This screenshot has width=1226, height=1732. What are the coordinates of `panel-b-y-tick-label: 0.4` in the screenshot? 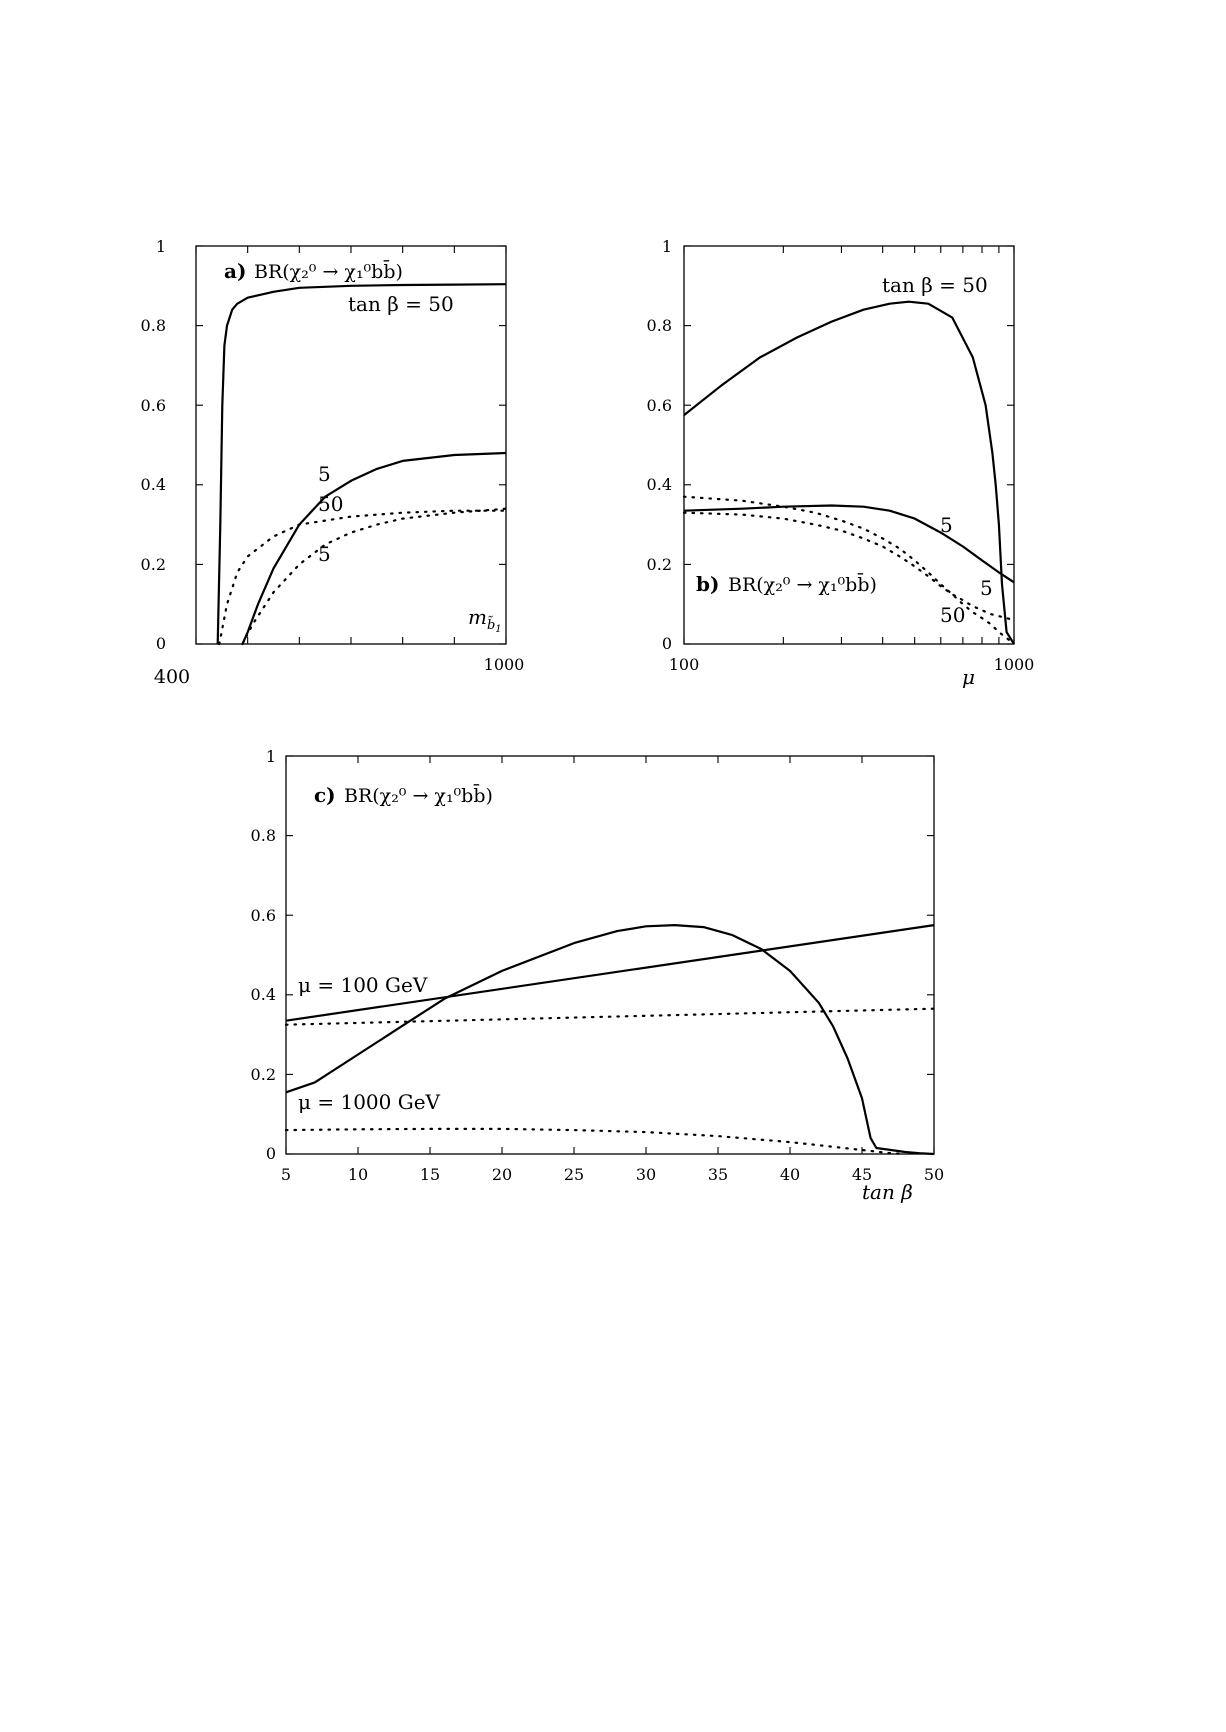 It's located at (659, 484).